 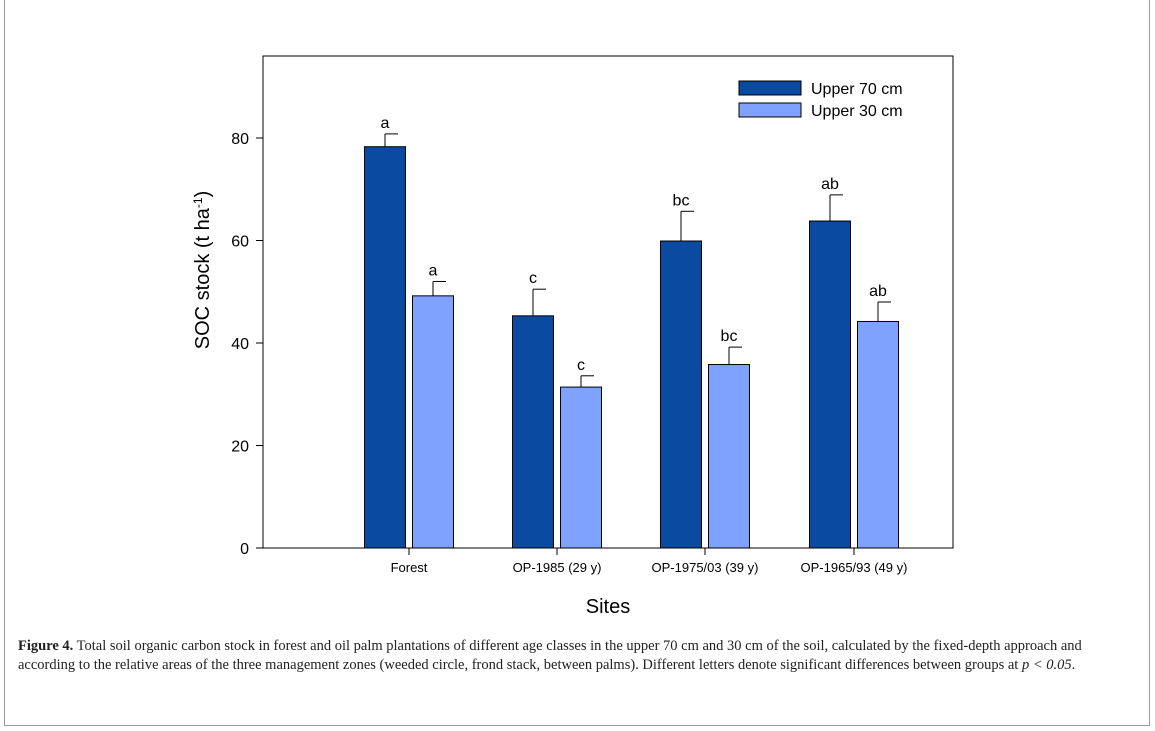 What do you see at coordinates (240, 139) in the screenshot?
I see `y-tick-label: 80` at bounding box center [240, 139].